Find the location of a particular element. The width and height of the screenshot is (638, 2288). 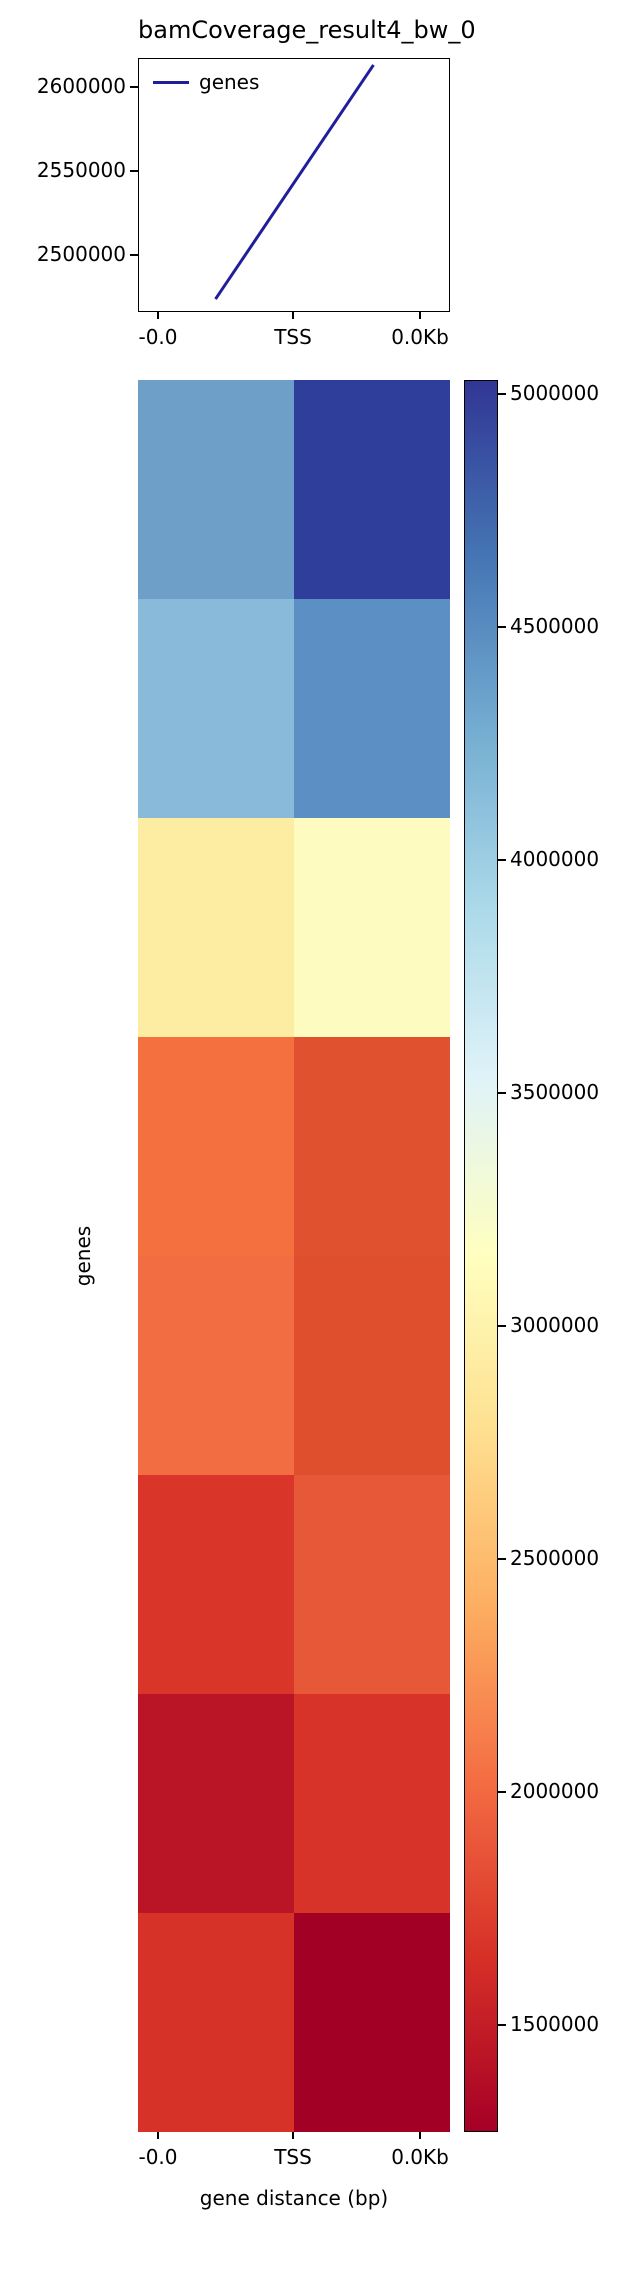

legend-label: genes is located at coordinates (229, 82).